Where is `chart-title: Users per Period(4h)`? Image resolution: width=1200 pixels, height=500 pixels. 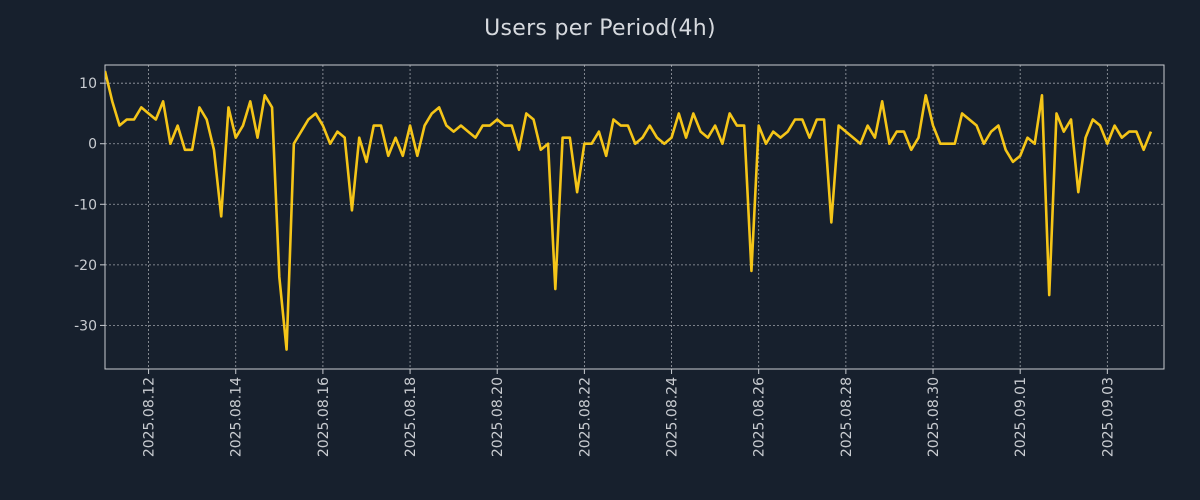 chart-title: Users per Period(4h) is located at coordinates (600, 28).